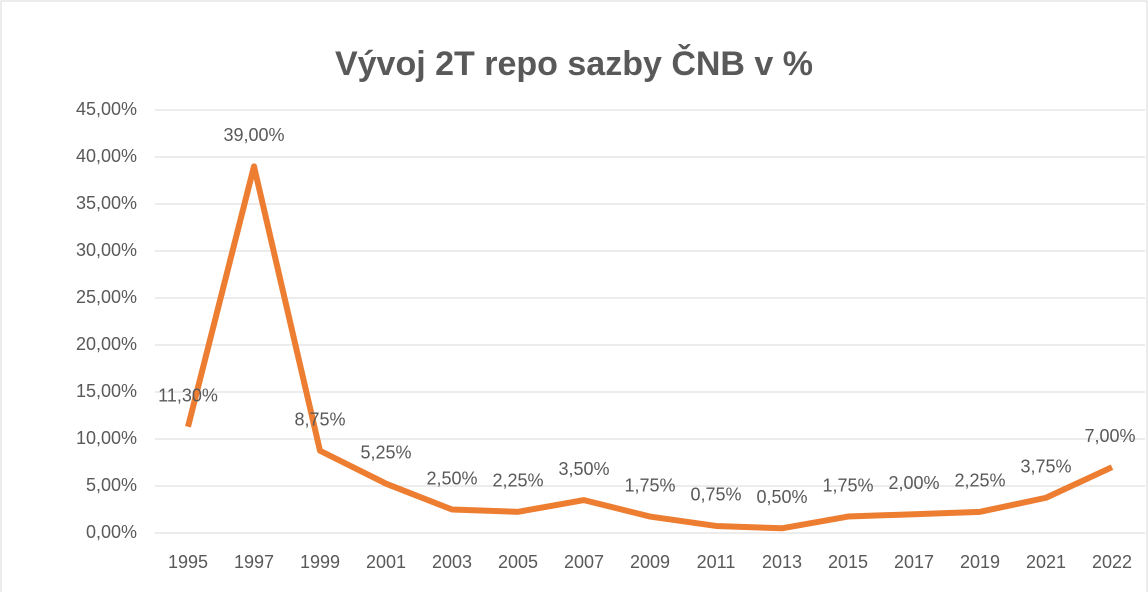  What do you see at coordinates (106, 203) in the screenshot?
I see `y-tick-label: 35,00%` at bounding box center [106, 203].